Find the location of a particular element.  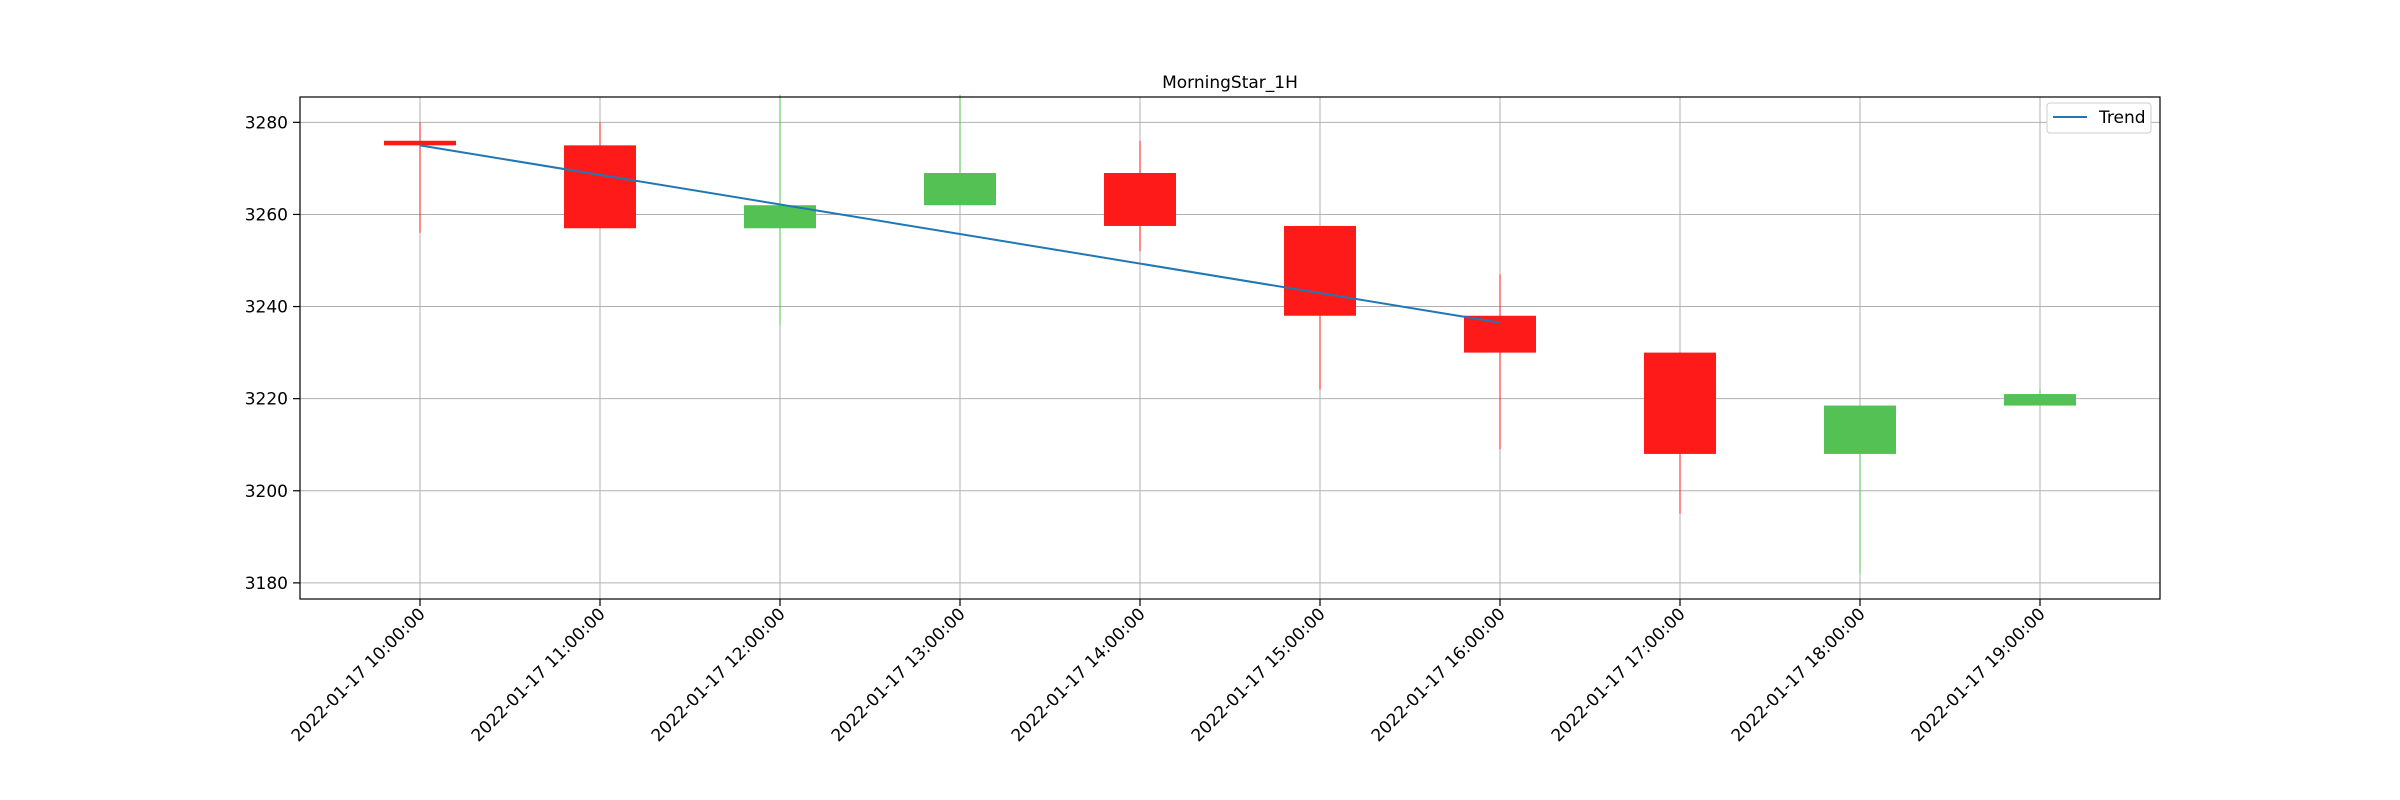

y-tick-label: 3180 is located at coordinates (266, 584).